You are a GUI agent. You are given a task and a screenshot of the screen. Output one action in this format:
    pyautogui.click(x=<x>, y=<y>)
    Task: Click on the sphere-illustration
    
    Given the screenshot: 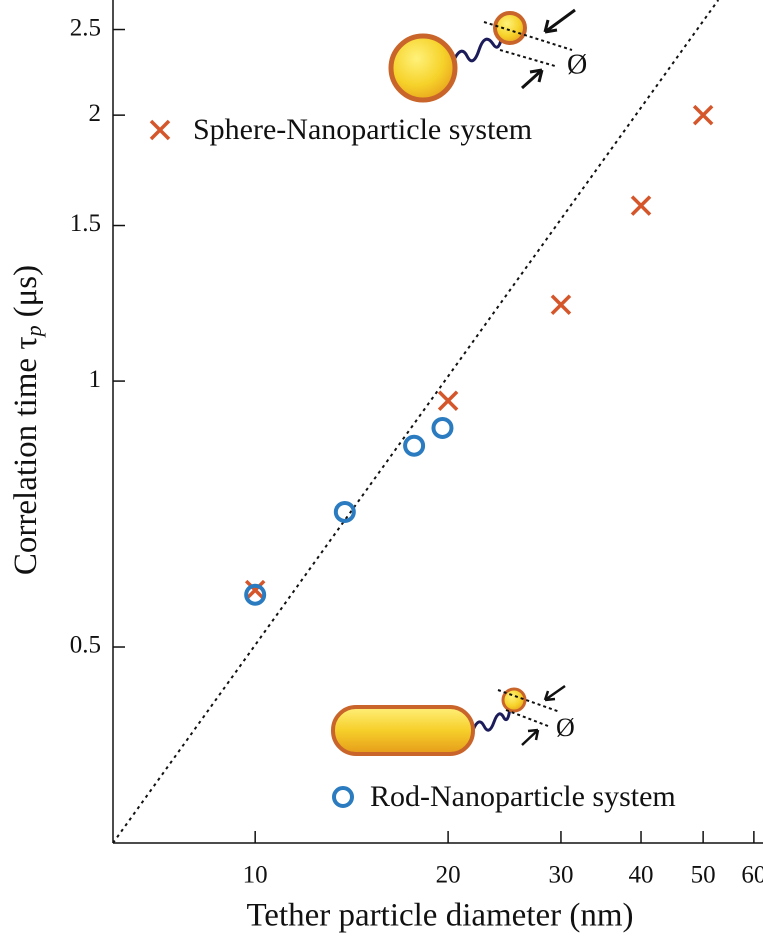 What is the action you would take?
    pyautogui.click(x=482, y=55)
    